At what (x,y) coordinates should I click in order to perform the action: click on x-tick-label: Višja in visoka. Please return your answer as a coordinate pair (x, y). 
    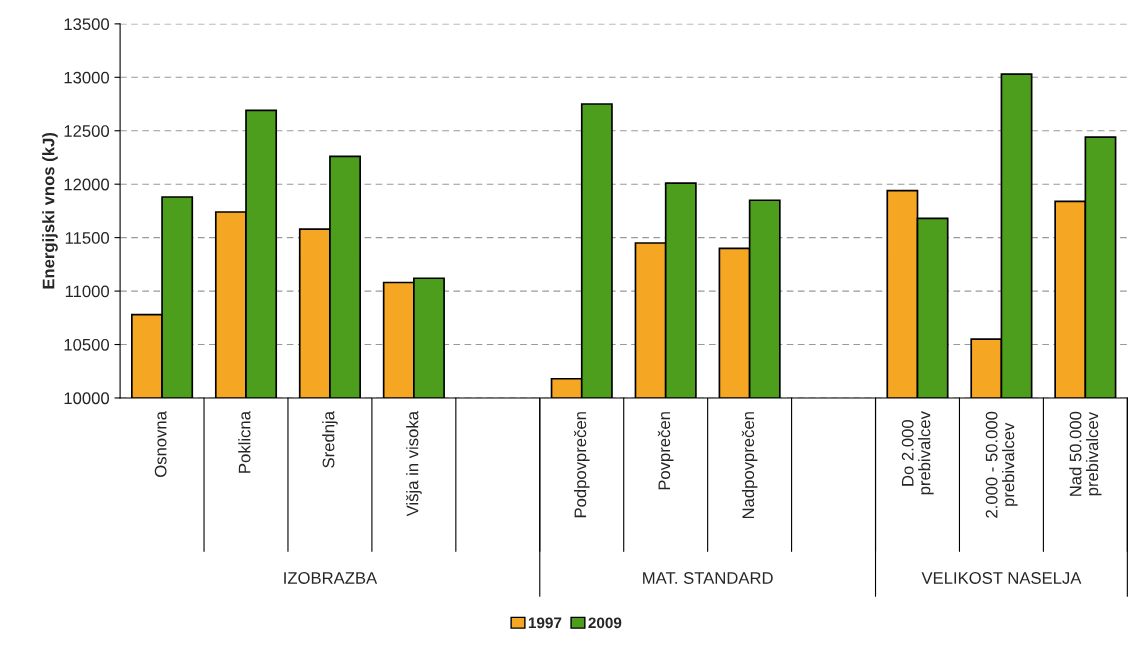
    Looking at the image, I should click on (414, 464).